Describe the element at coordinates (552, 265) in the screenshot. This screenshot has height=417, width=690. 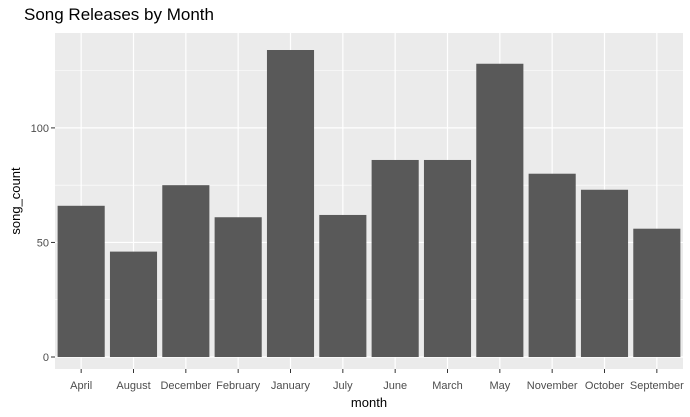
I see `bar-november` at that location.